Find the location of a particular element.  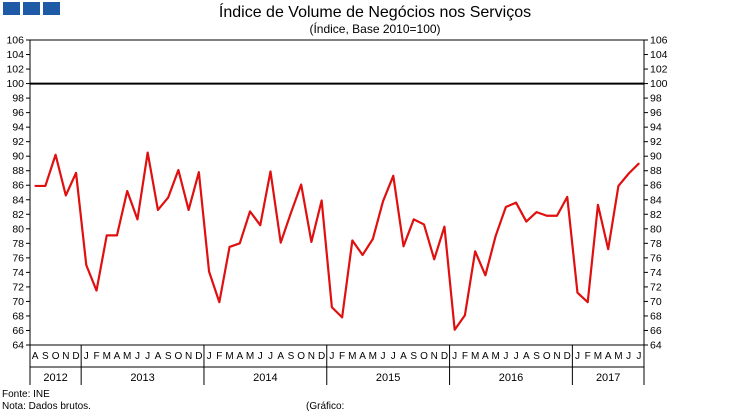

y-tick-label-right: 98 is located at coordinates (656, 99).